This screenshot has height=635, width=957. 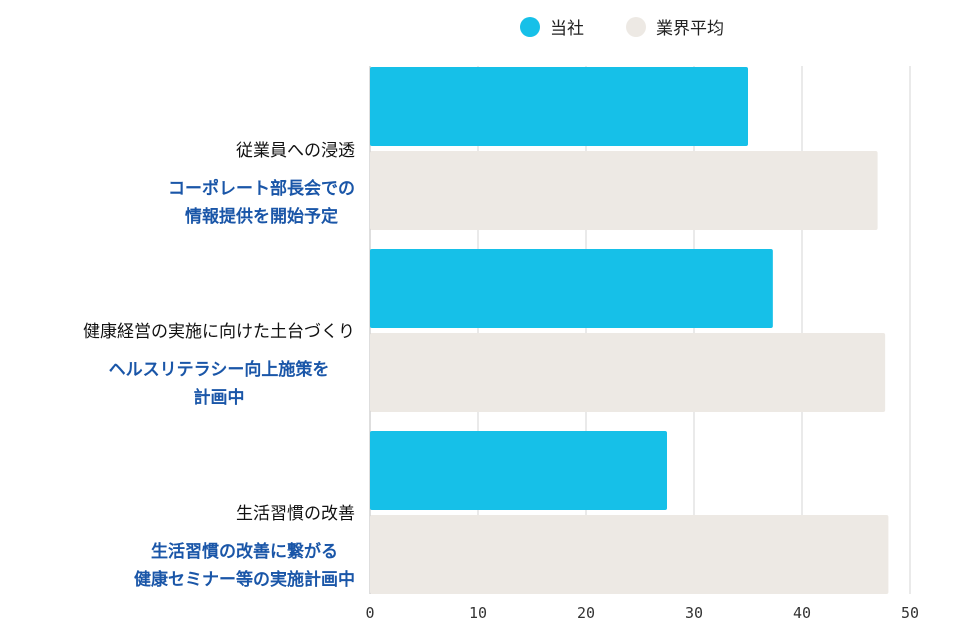 What do you see at coordinates (567, 29) in the screenshot?
I see `legend-label-company: 当社` at bounding box center [567, 29].